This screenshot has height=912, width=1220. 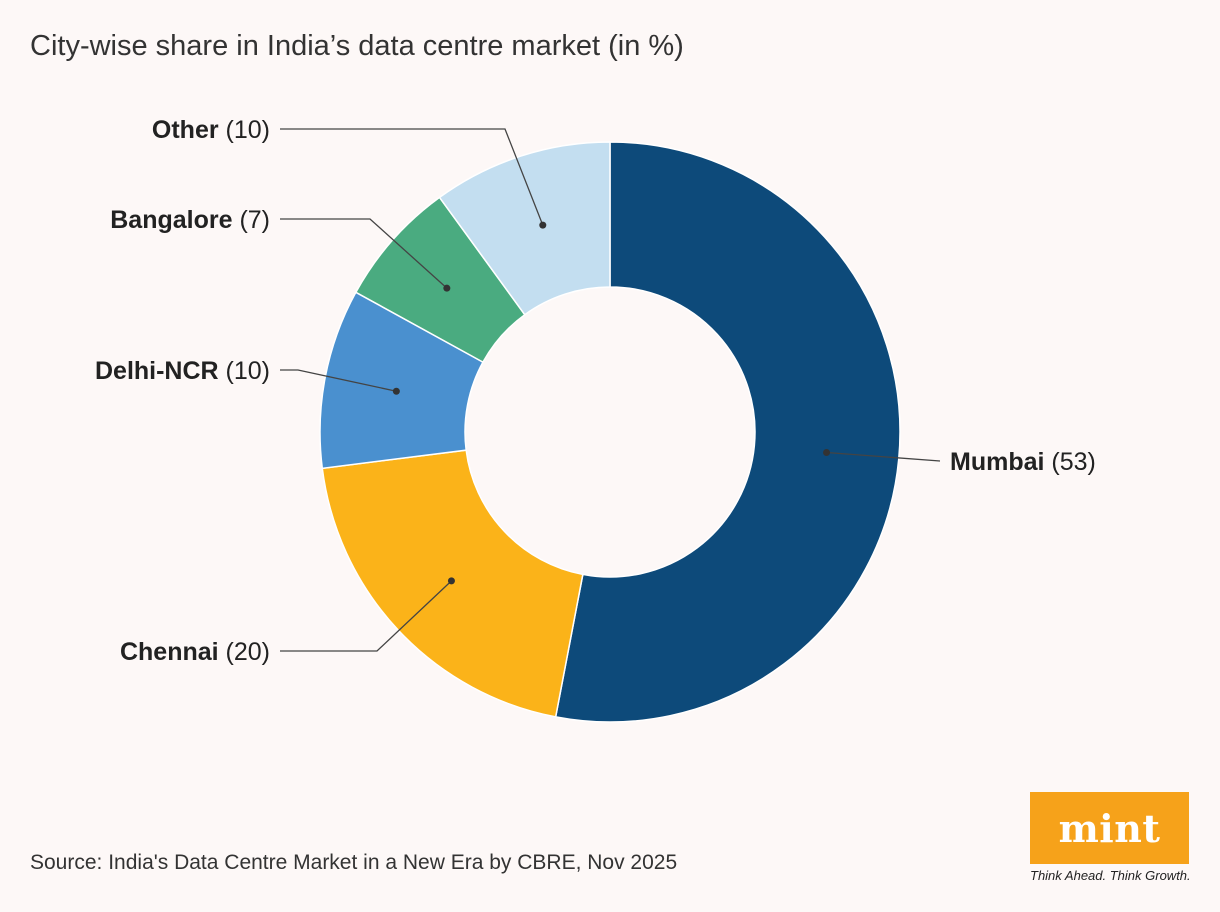 I want to click on leader-line-mumbai, so click(x=883, y=456).